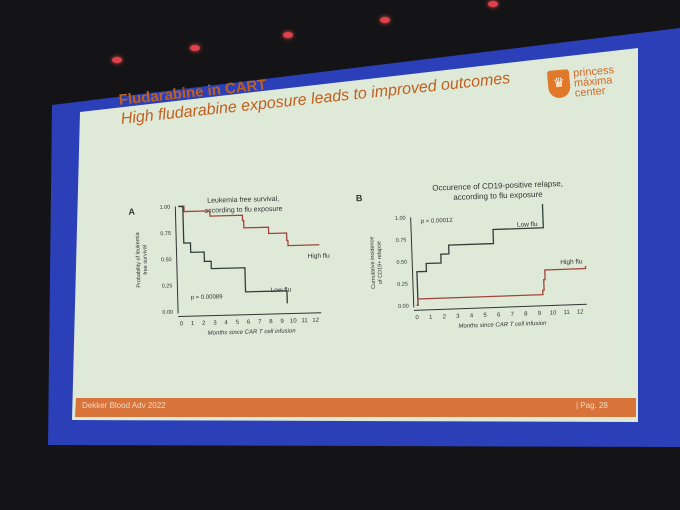  I want to click on logo: ♛ princess máxima center, so click(581, 82).